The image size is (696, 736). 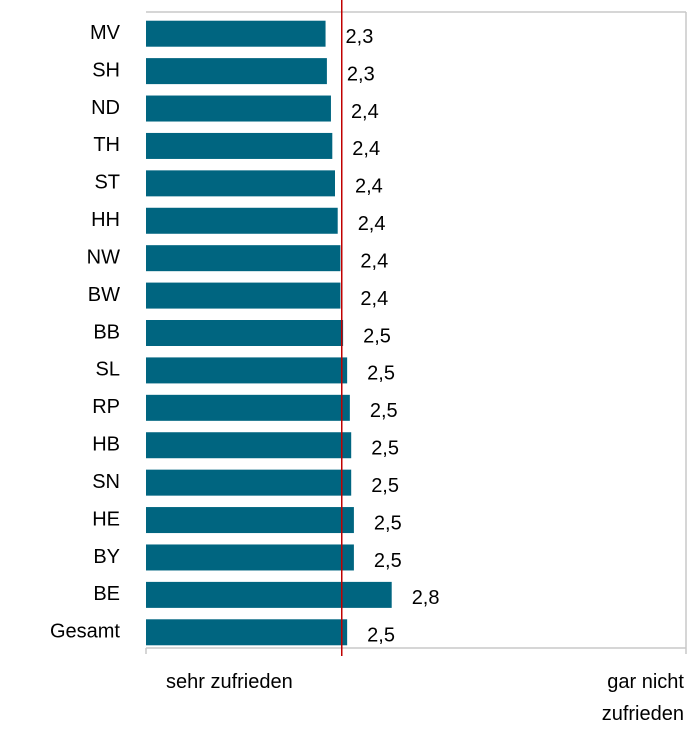 I want to click on y-tick-label: Gesamt, so click(x=85, y=632).